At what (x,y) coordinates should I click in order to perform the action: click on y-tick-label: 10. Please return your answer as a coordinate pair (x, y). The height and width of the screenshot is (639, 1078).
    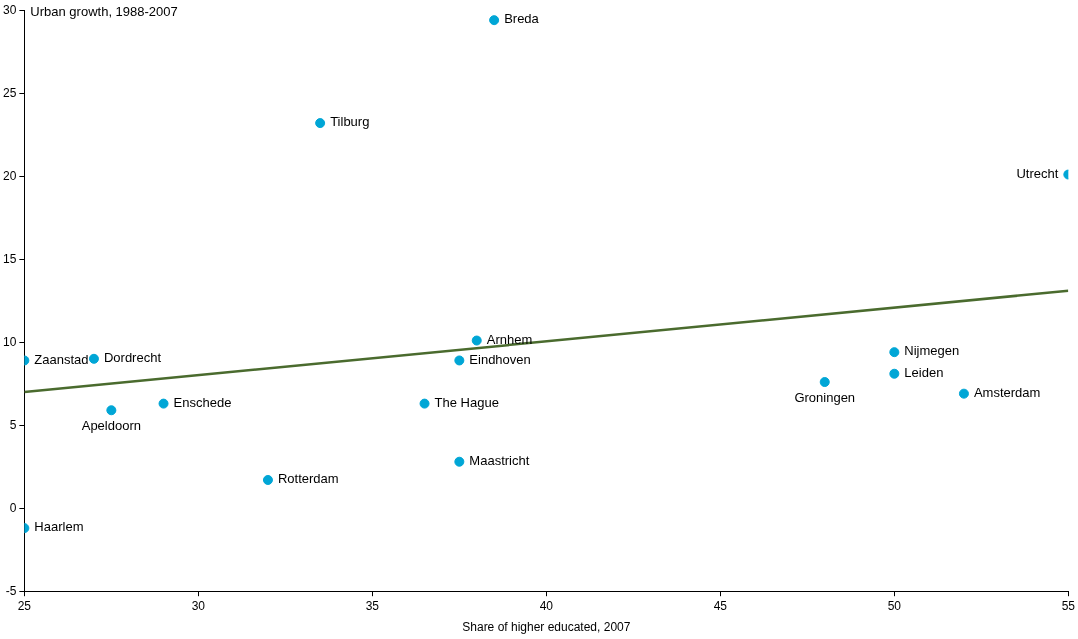
    Looking at the image, I should click on (9, 341).